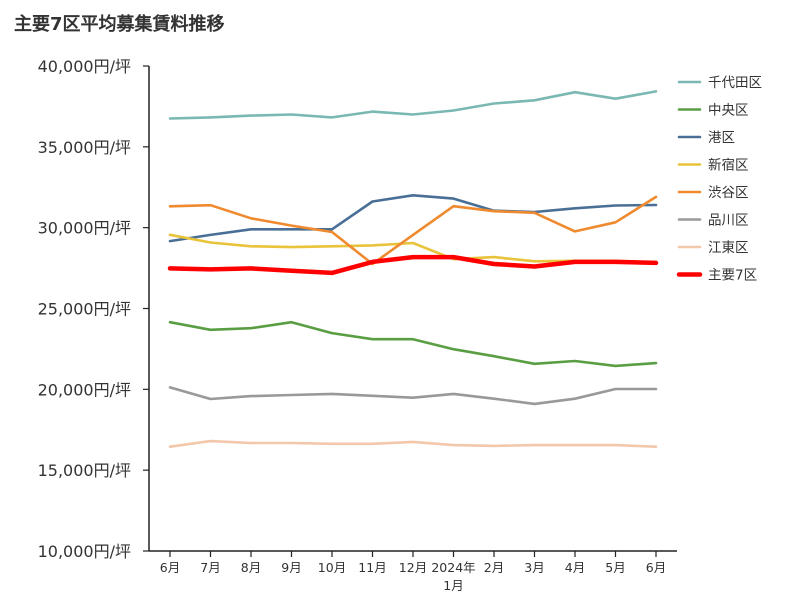 The width and height of the screenshot is (785, 608). Describe the element at coordinates (251, 567) in the screenshot. I see `x-tick-label: 8月` at that location.